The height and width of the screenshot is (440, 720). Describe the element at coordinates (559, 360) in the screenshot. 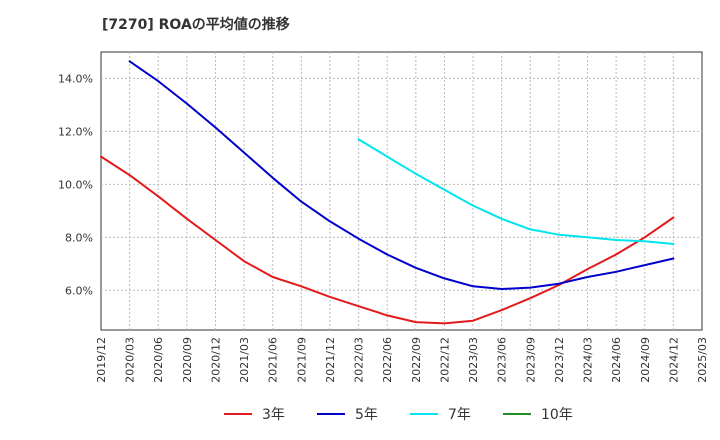

I see `x-tick-label: 2023/12` at that location.